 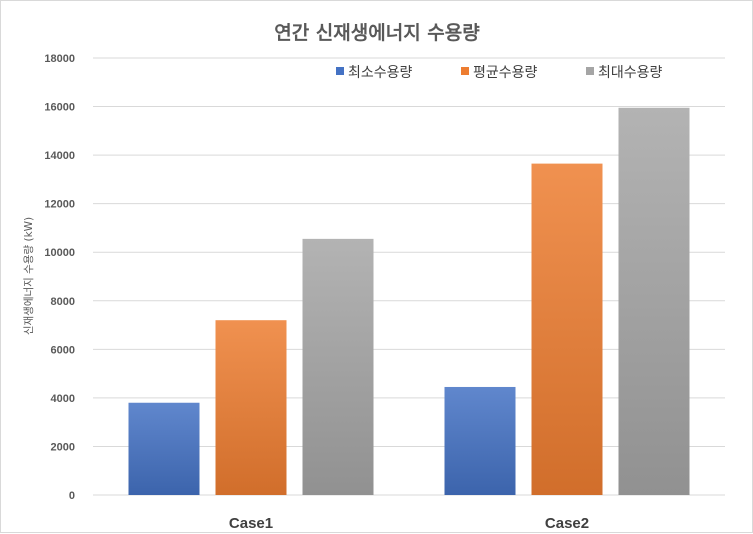 I want to click on y-tick-label: 14000, so click(x=59, y=156).